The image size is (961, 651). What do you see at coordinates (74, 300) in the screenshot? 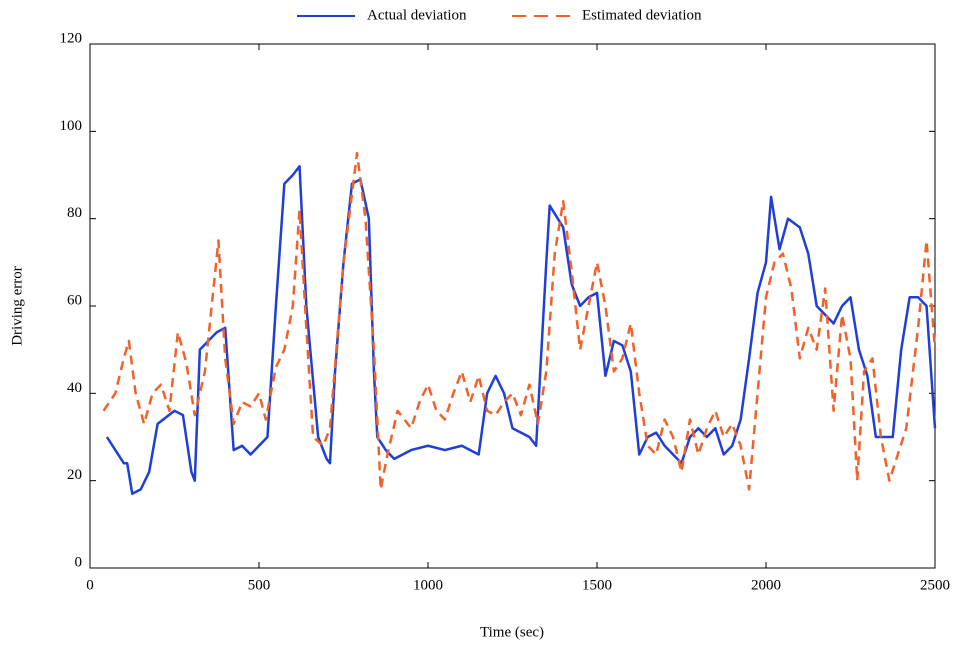
I see `y-tick-label: 60` at bounding box center [74, 300].